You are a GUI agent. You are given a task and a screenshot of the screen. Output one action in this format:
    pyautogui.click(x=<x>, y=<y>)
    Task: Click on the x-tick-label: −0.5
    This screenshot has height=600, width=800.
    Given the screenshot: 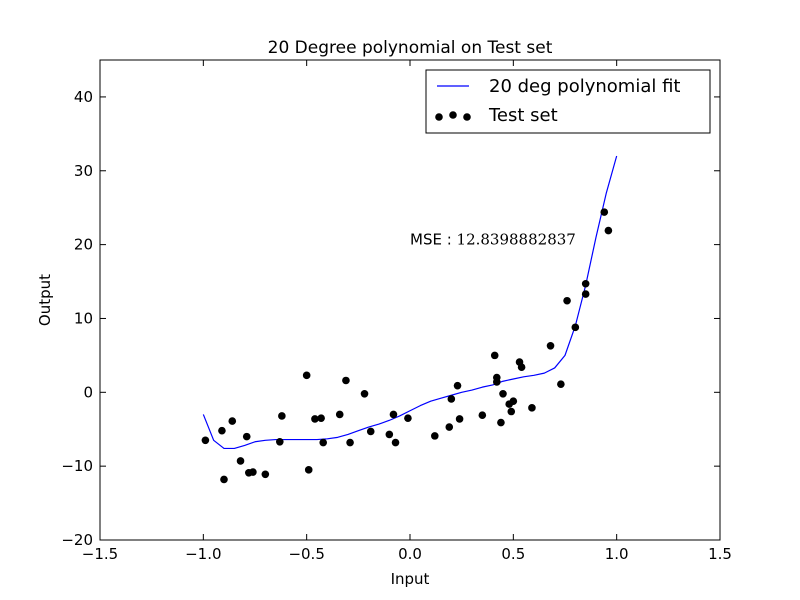 What is the action you would take?
    pyautogui.click(x=306, y=554)
    